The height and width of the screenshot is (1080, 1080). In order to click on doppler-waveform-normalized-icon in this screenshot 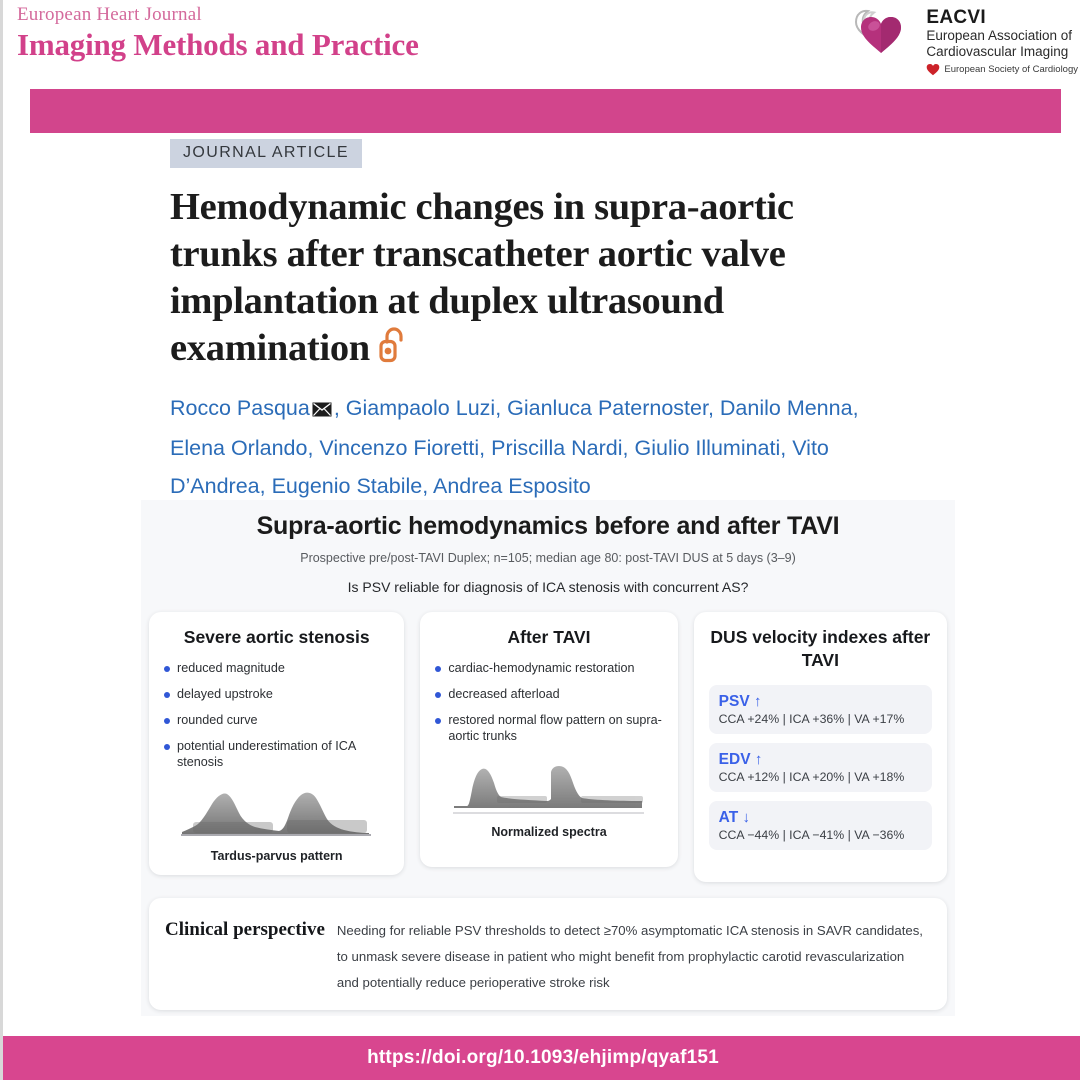, I will do `click(548, 787)`.